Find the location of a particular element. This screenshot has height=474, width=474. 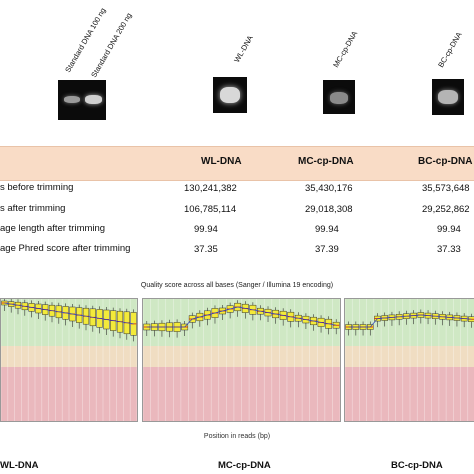

gel-image-bc is located at coordinates (448, 97).